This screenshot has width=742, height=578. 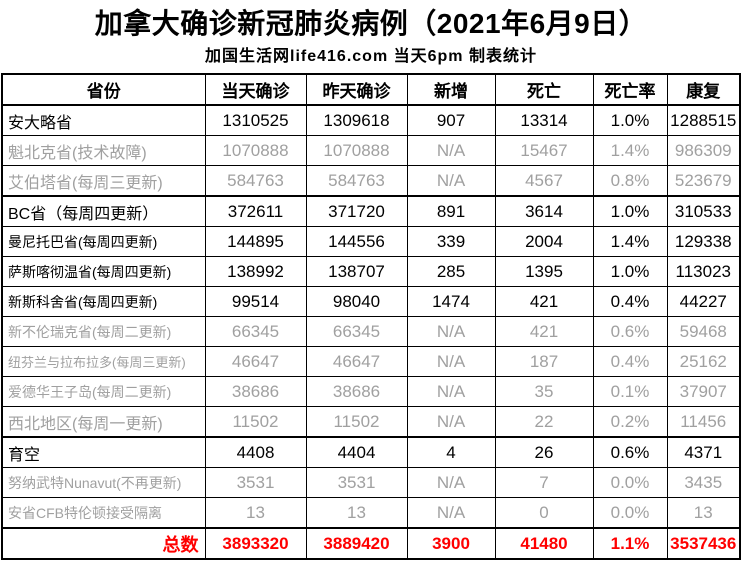 What do you see at coordinates (544, 452) in the screenshot?
I see `cell-deaths: 26` at bounding box center [544, 452].